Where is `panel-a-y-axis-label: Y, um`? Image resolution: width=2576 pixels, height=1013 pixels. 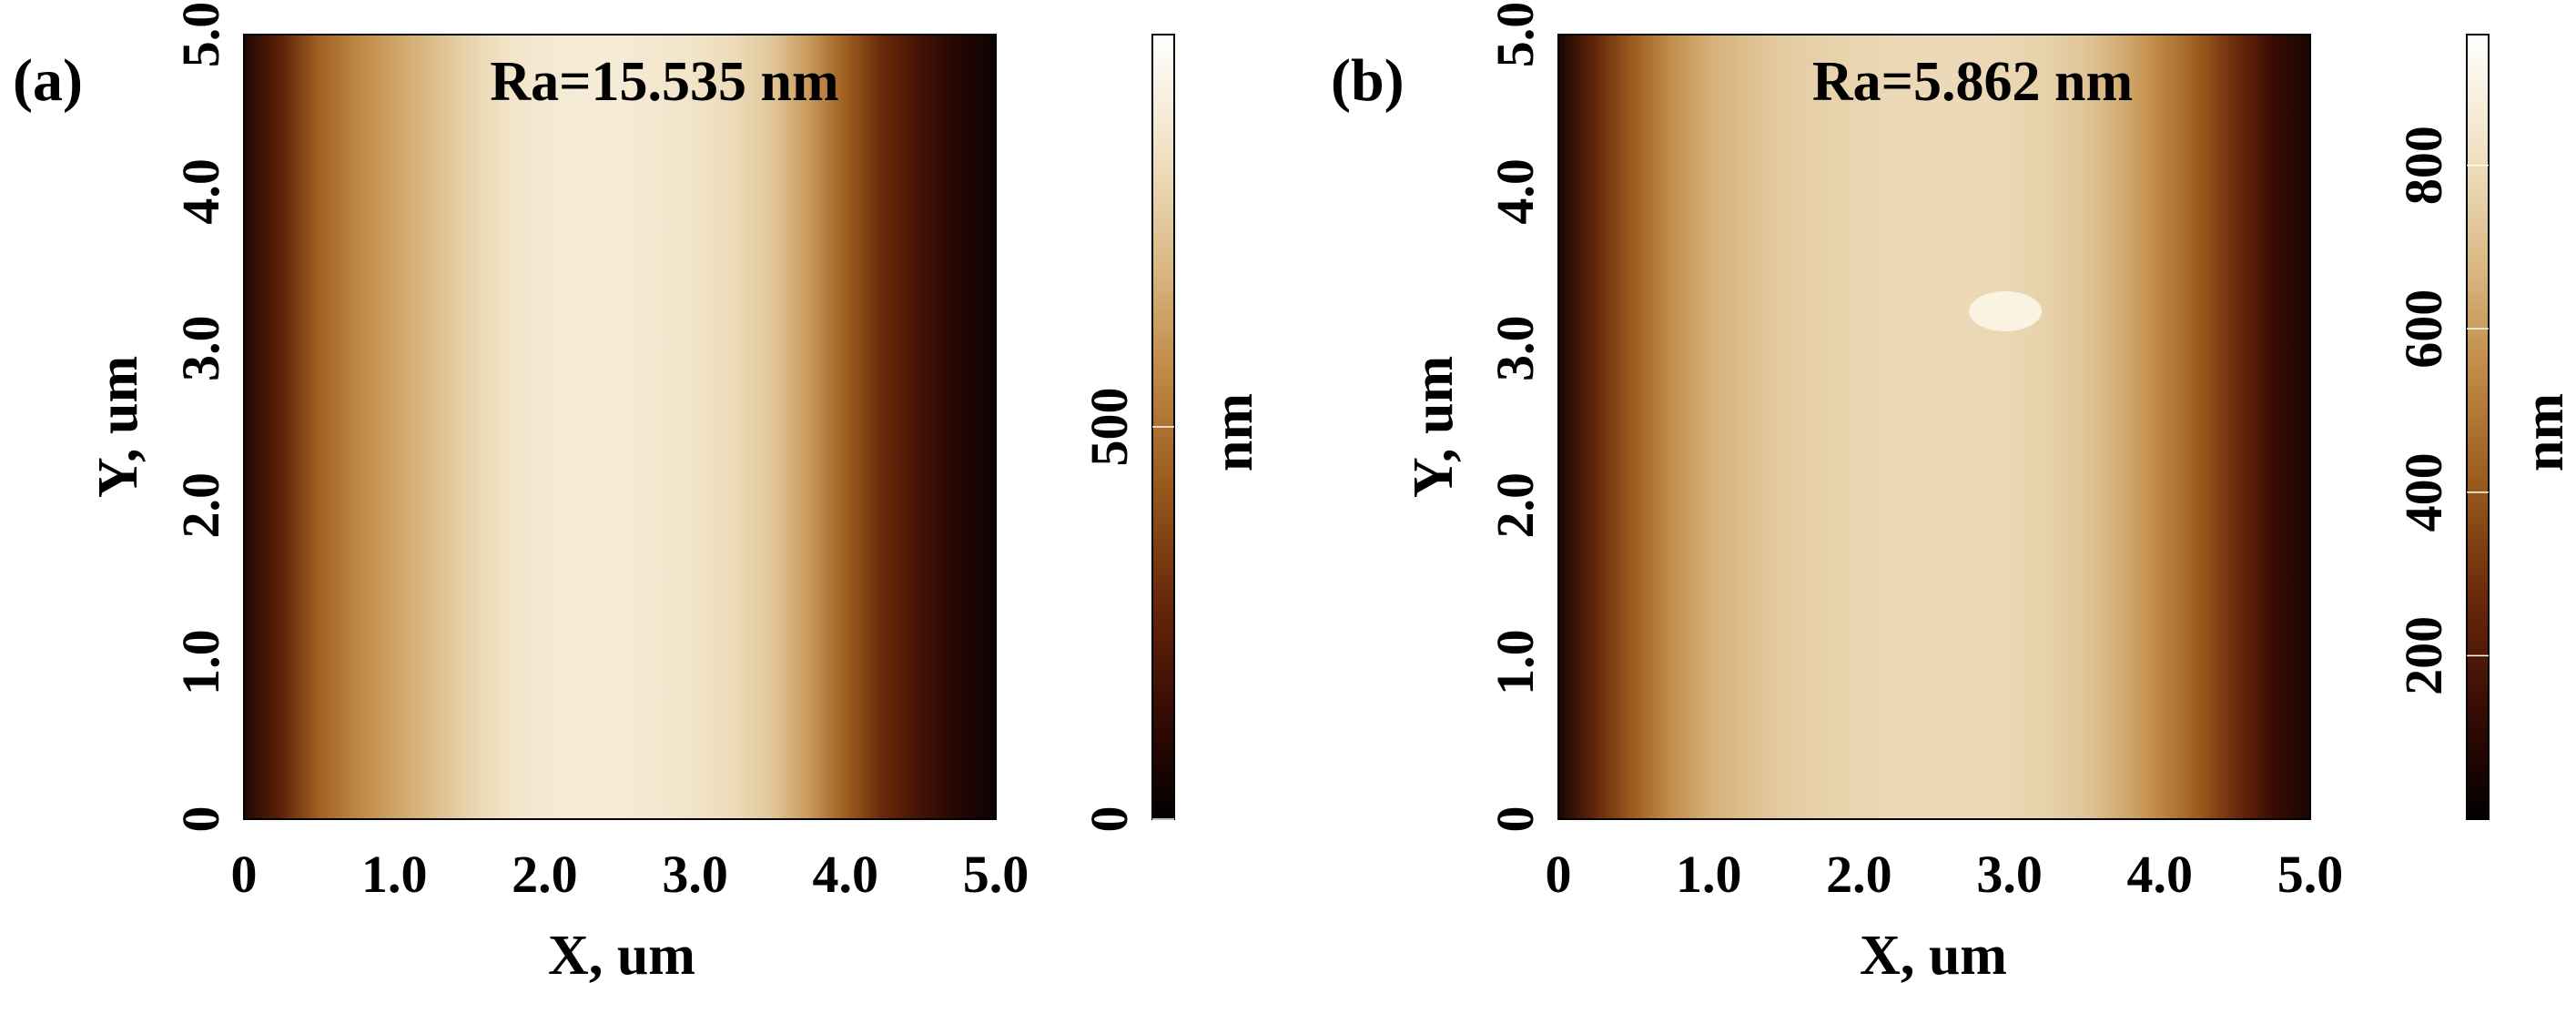 panel-a-y-axis-label: Y, um is located at coordinates (118, 427).